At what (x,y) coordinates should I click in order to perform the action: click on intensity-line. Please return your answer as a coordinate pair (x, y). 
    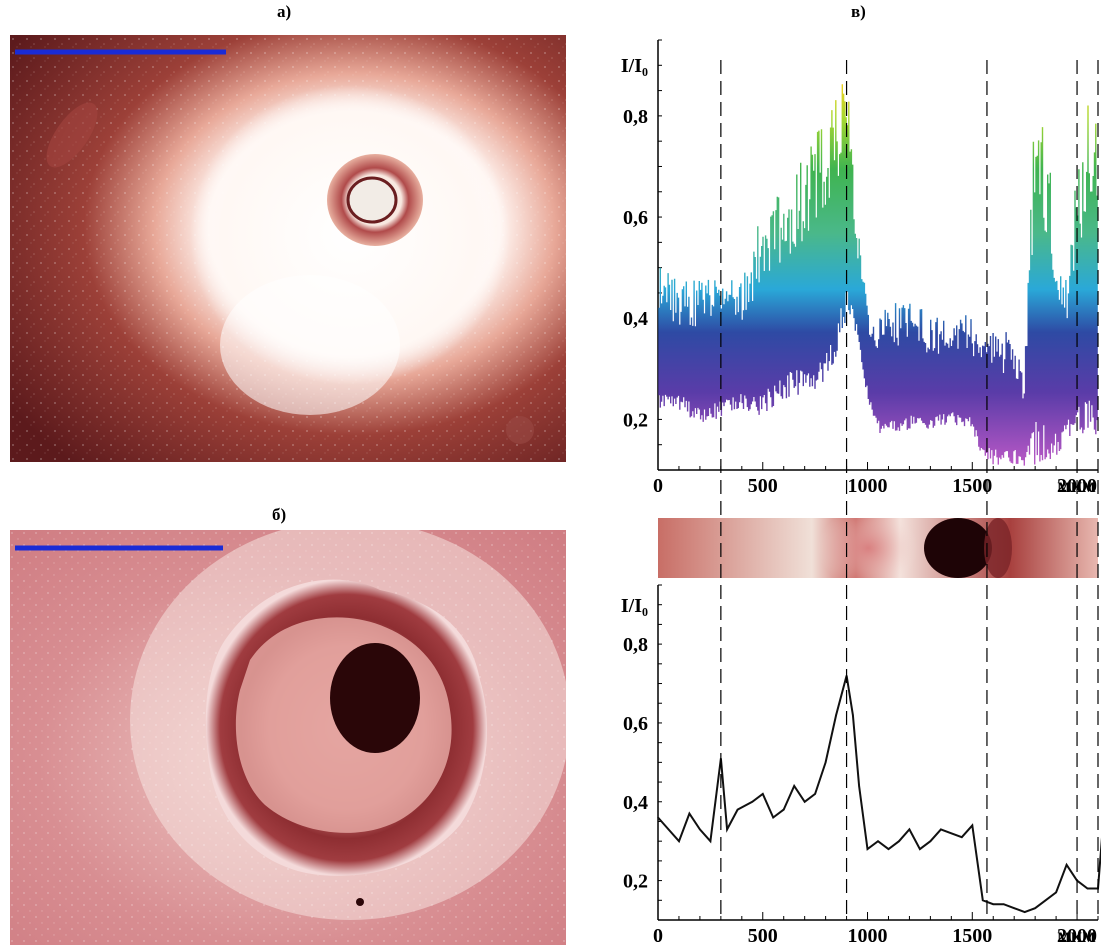
    Looking at the image, I should click on (879, 794).